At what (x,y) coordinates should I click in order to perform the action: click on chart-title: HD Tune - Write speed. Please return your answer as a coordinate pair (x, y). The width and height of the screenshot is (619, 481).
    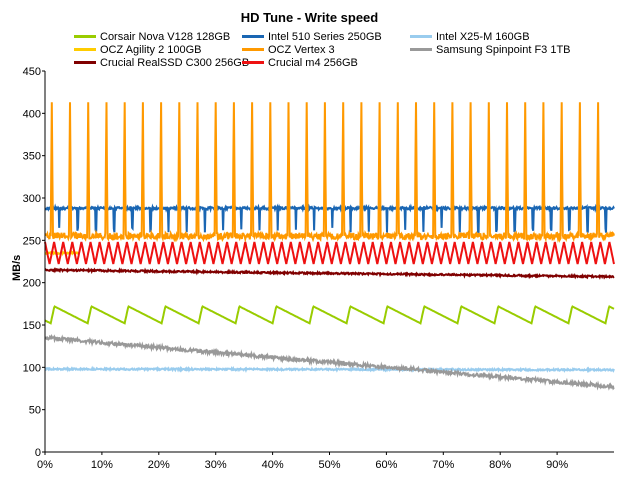
    Looking at the image, I should click on (309, 17).